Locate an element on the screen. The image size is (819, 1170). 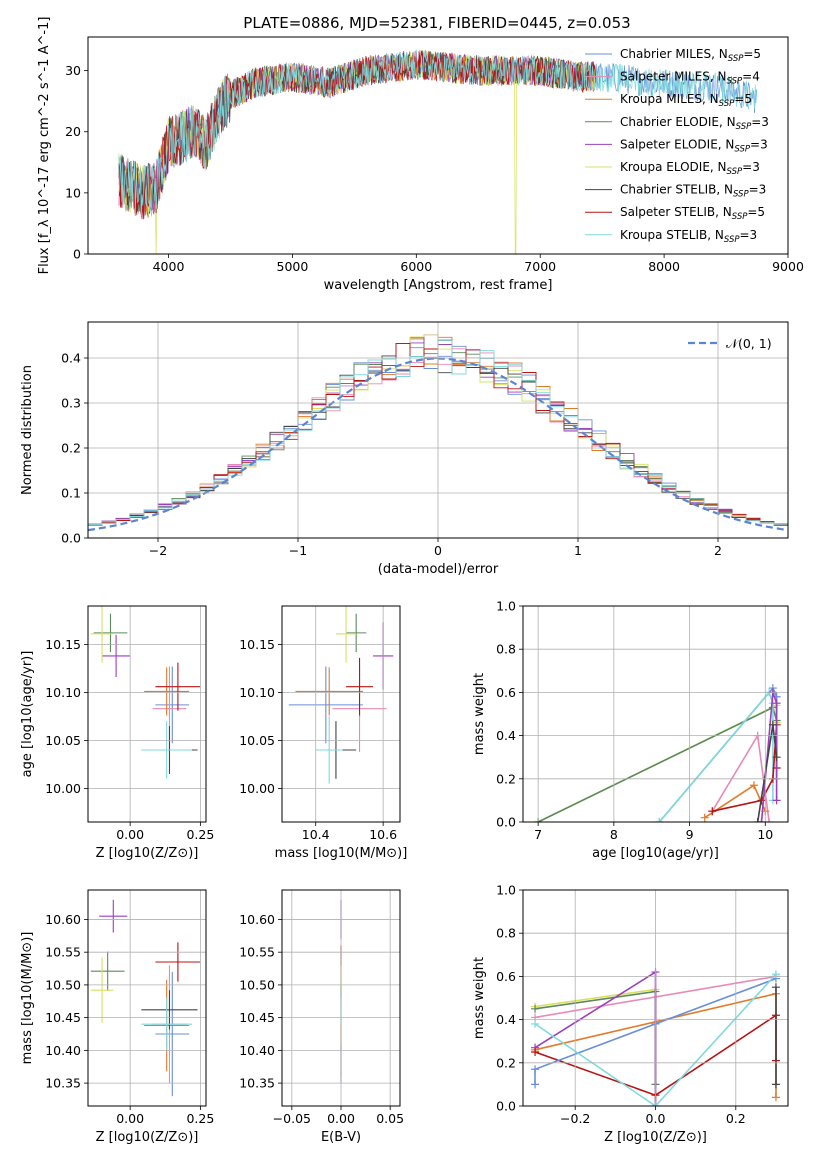
y-tick-label: 10 is located at coordinates (73, 192).